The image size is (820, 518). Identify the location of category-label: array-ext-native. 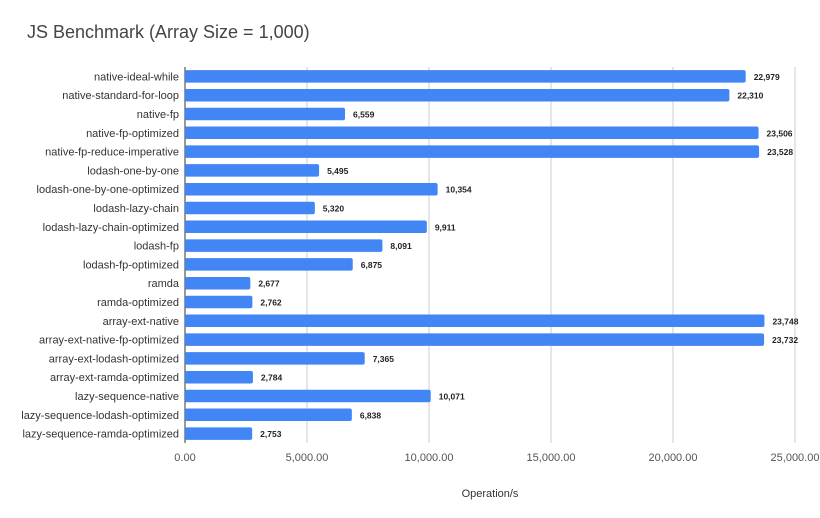
(141, 322).